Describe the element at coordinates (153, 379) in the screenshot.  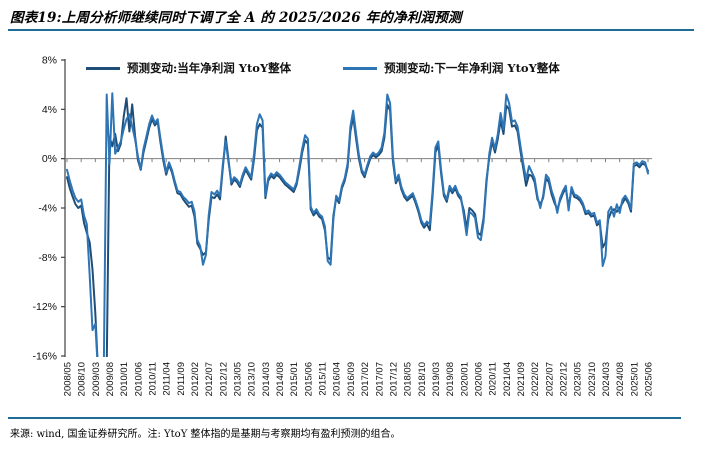
I see `x-tick-label: 2010/11` at that location.